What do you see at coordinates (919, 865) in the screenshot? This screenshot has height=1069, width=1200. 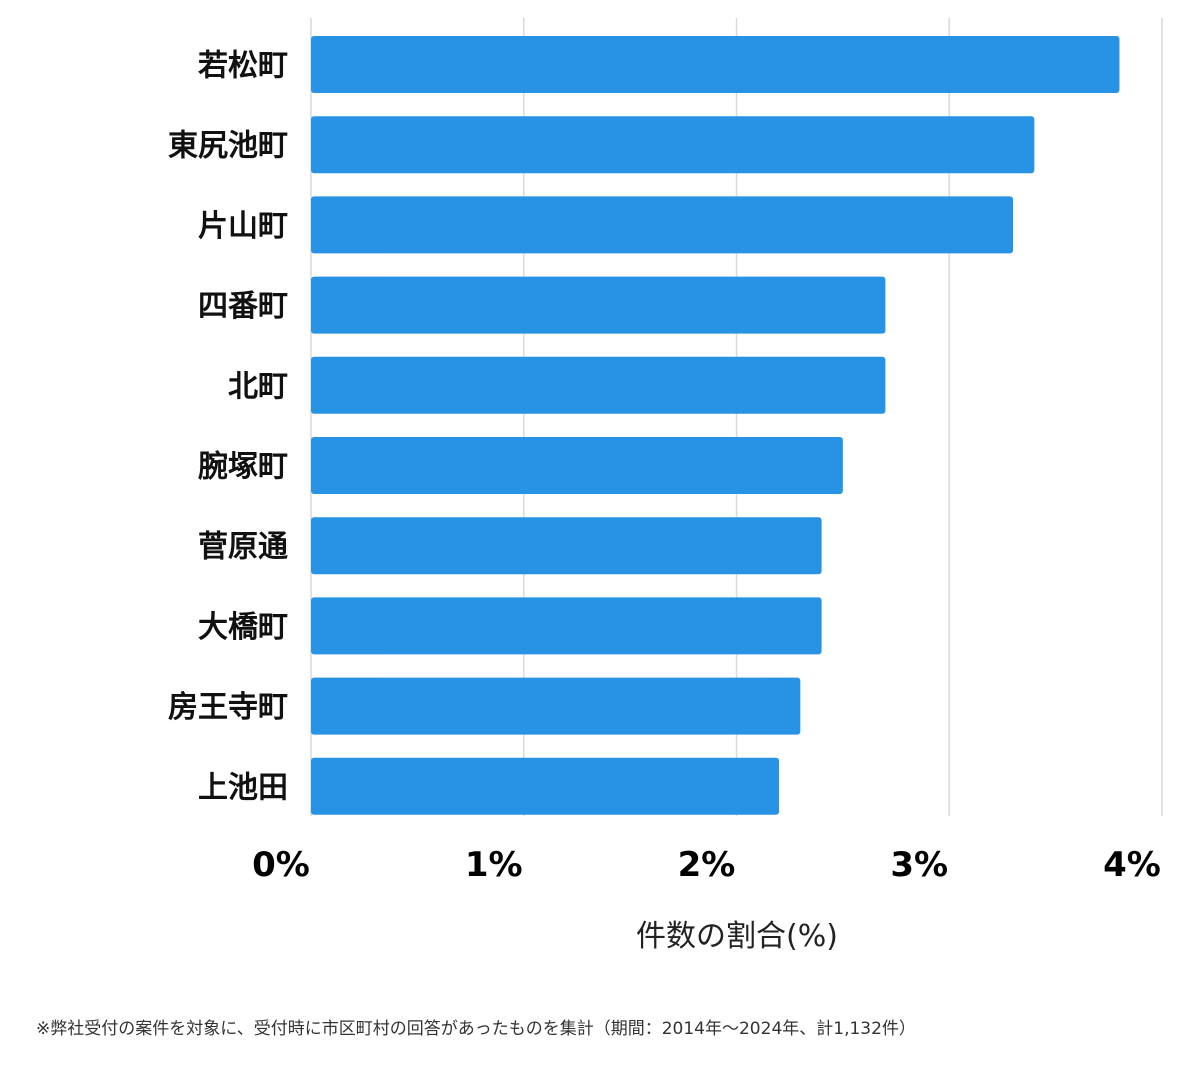 I see `x-tick-label: 3%` at bounding box center [919, 865].